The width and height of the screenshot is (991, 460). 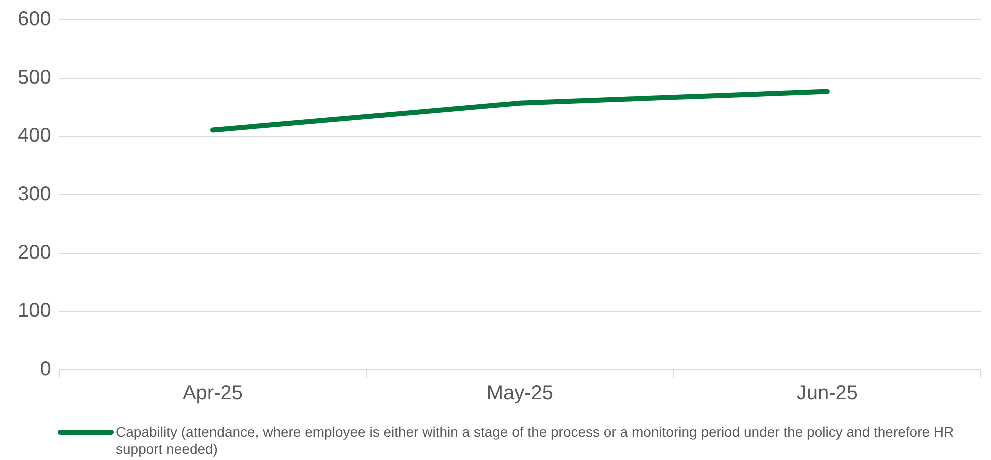 I want to click on y-tick-label: 200, so click(x=35, y=253).